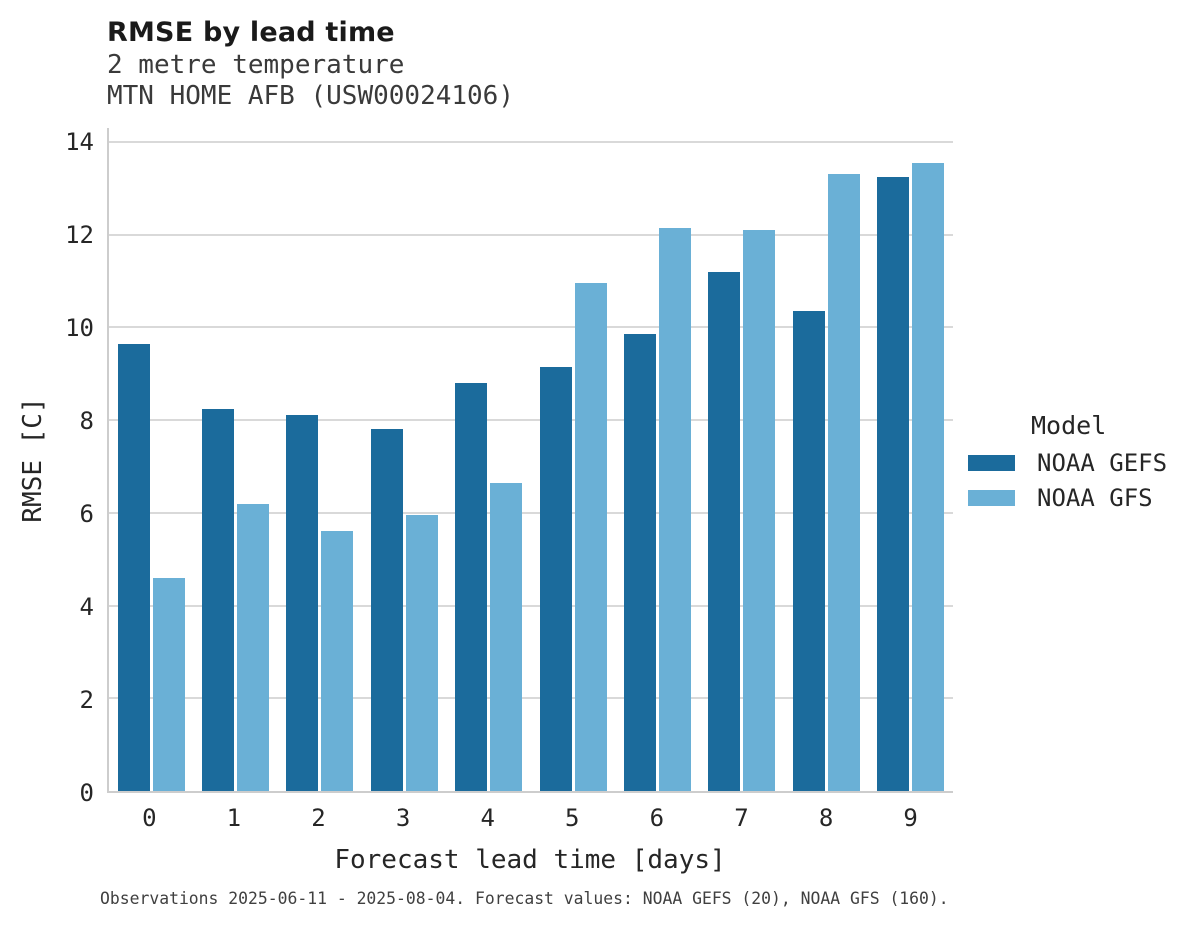 Image resolution: width=1192 pixels, height=928 pixels. What do you see at coordinates (79, 327) in the screenshot?
I see `y-tick-label: 10` at bounding box center [79, 327].